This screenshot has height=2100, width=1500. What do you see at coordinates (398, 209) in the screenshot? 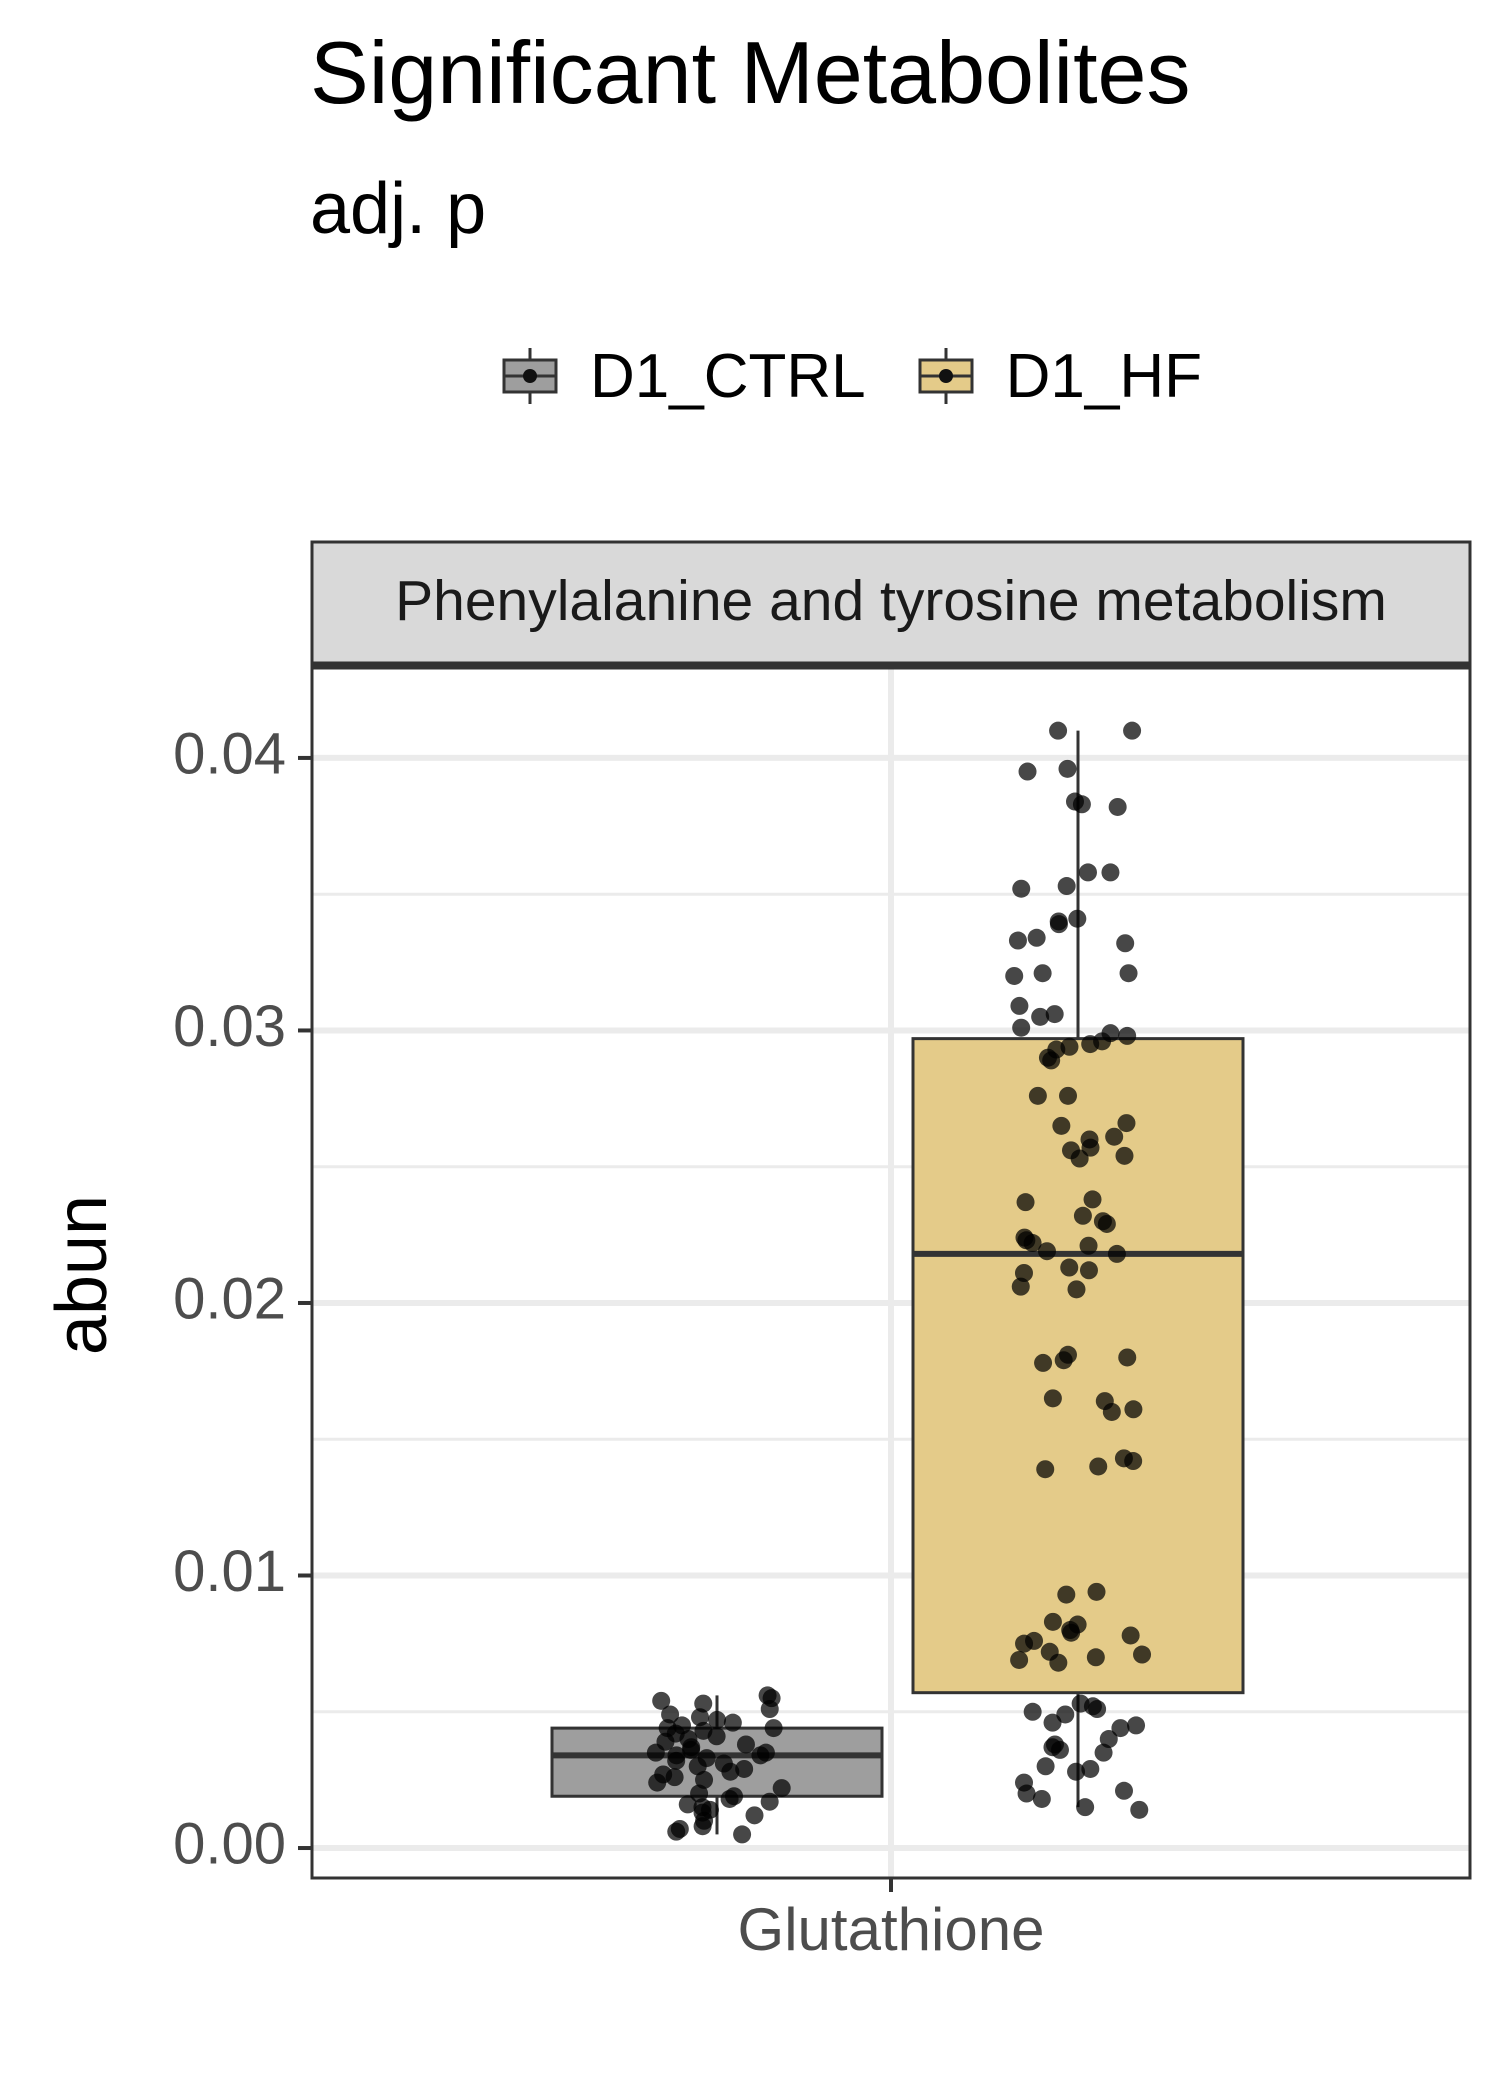
I see `chart-subtitle: adj. p` at bounding box center [398, 209].